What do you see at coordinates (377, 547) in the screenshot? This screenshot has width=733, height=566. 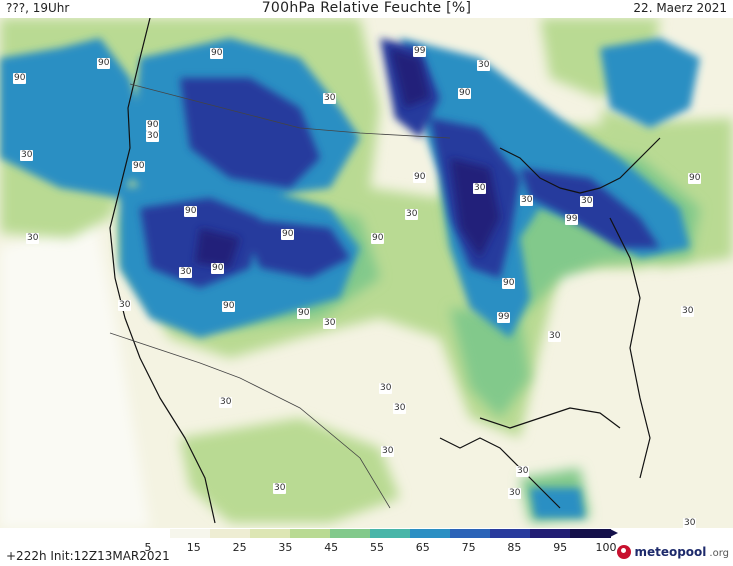 I see `legend-tick-label: 55` at bounding box center [377, 547].